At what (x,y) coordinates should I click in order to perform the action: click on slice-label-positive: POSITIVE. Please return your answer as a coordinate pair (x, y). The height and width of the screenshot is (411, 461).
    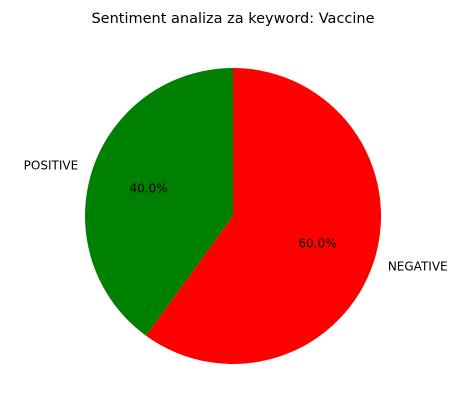
    Looking at the image, I should click on (51, 166).